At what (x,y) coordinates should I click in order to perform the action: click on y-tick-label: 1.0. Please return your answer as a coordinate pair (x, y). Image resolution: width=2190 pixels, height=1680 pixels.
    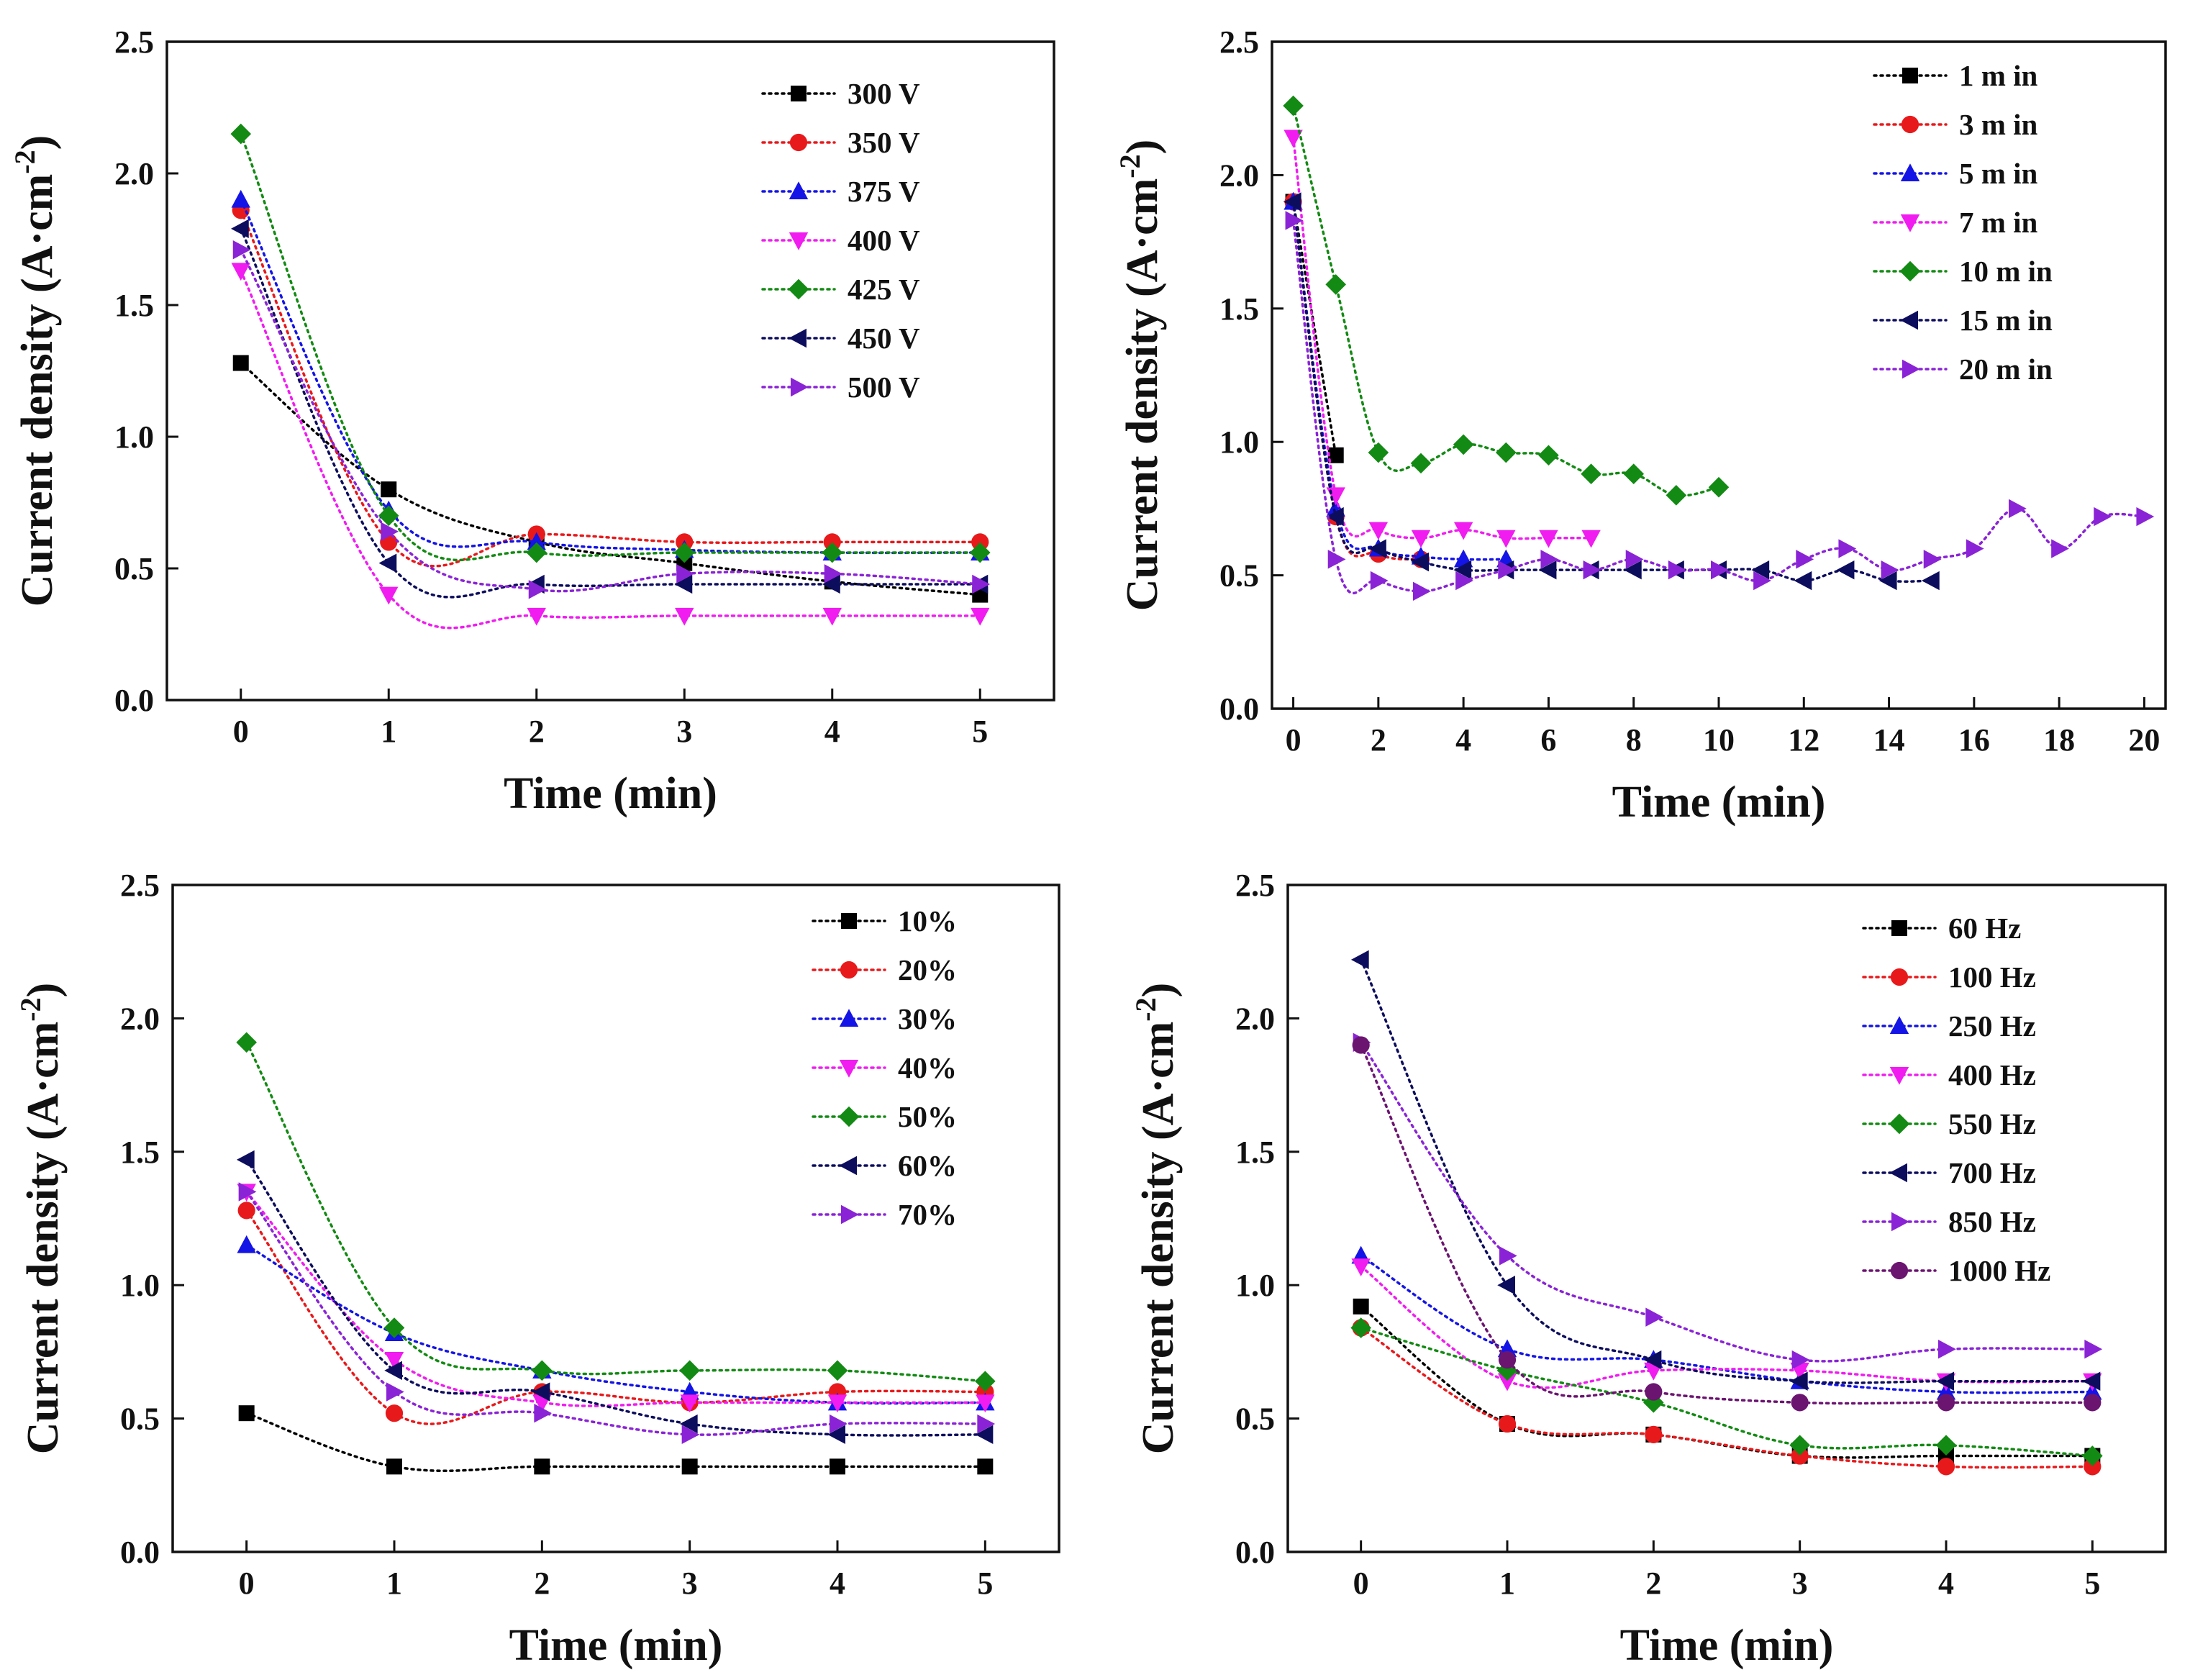
    Looking at the image, I should click on (134, 437).